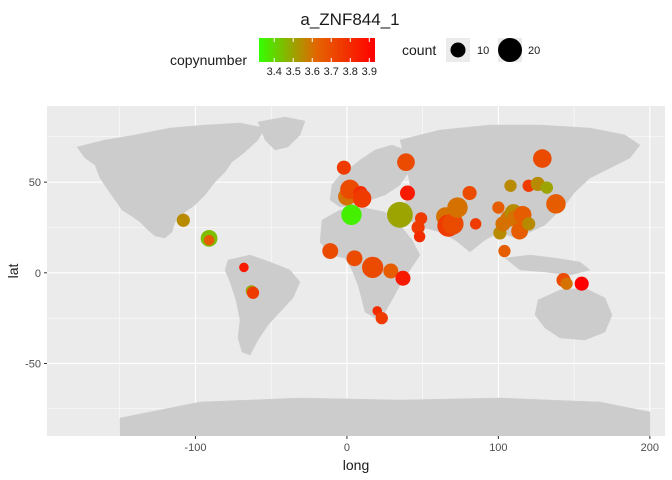  Describe the element at coordinates (171, 180) in the screenshot. I see `north-america-shape` at that location.